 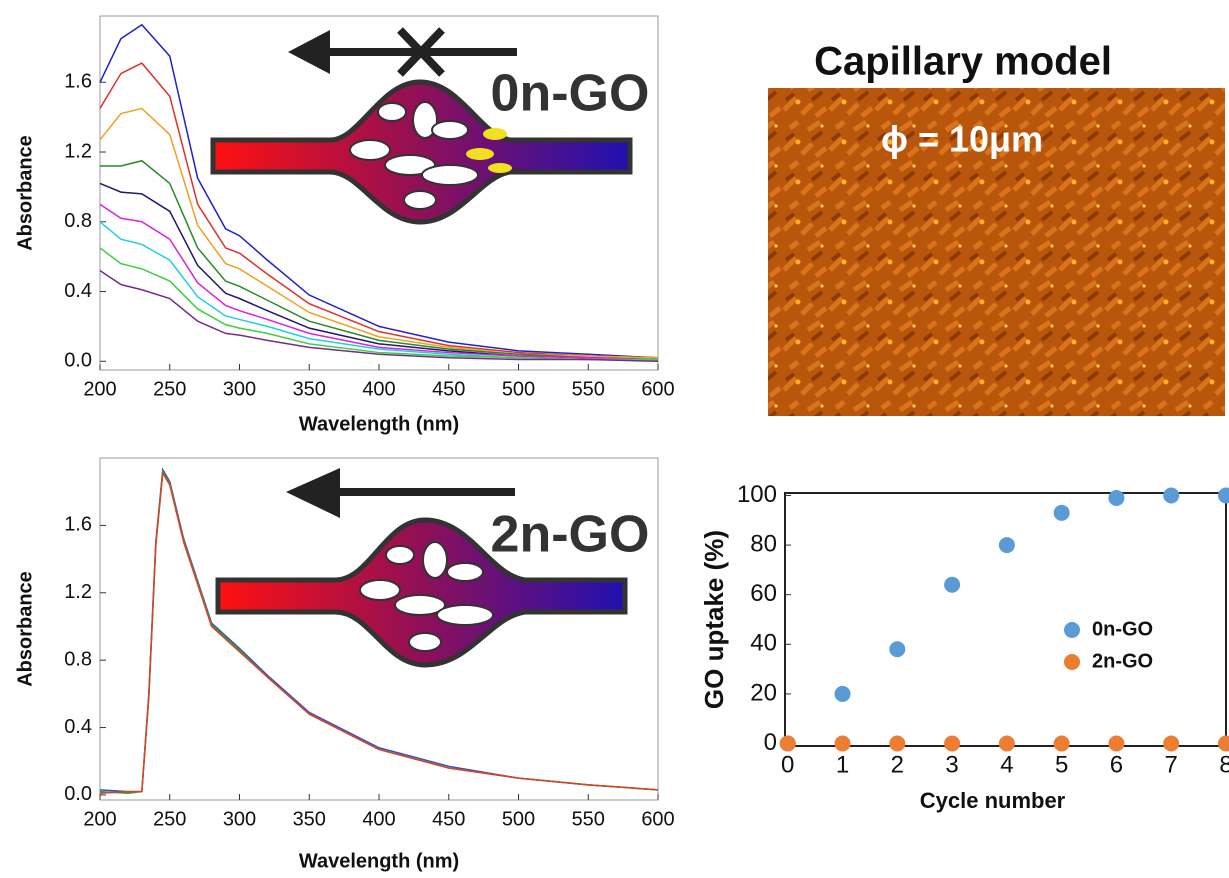 I want to click on annotation: 2n-GO, so click(x=570, y=535).